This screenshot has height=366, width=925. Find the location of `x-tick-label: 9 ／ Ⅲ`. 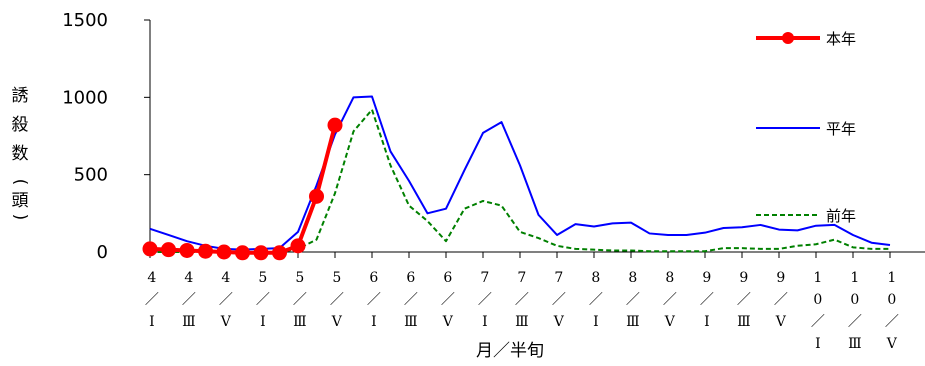

x-tick-label: 9 ／ Ⅲ is located at coordinates (744, 300).